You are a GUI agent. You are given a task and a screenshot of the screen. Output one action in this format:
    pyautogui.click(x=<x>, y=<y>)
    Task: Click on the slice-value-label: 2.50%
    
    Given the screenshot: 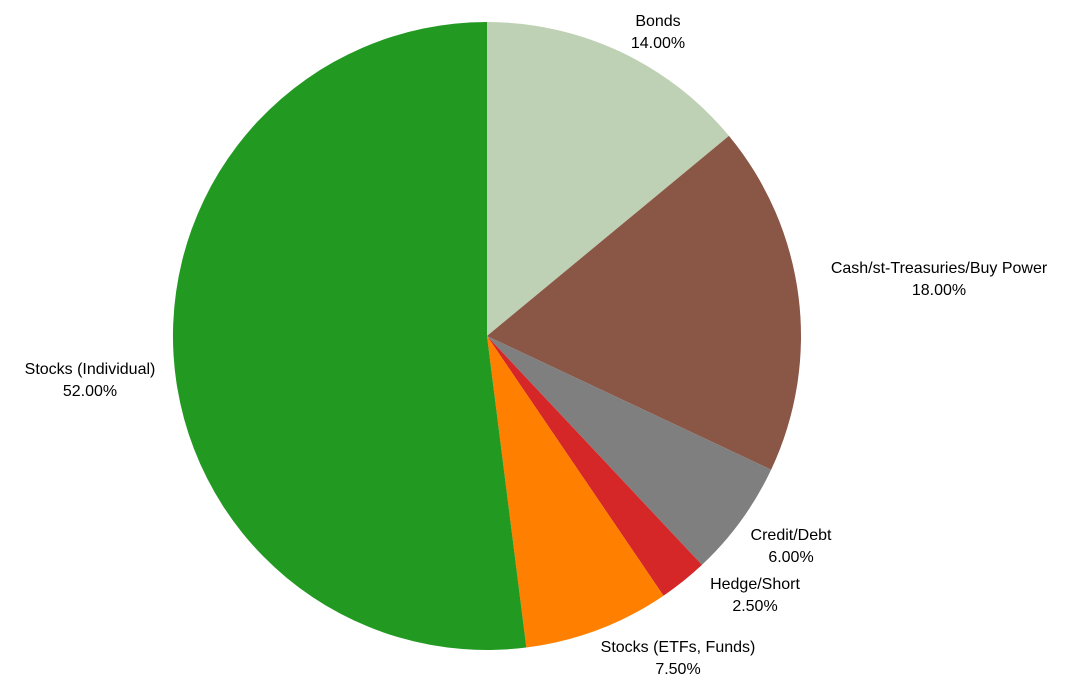 What is the action you would take?
    pyautogui.click(x=754, y=606)
    